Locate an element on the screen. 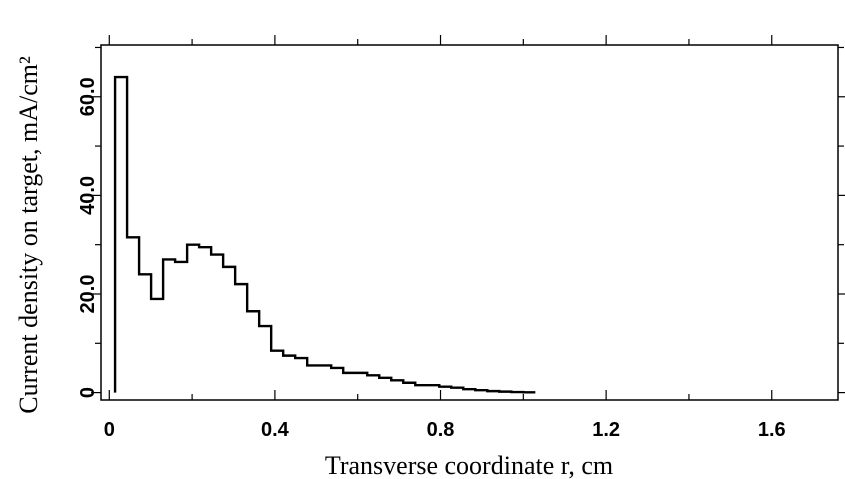 Image resolution: width=845 pixels, height=479 pixels. y-tick-label: 40.0 is located at coordinates (88, 195).